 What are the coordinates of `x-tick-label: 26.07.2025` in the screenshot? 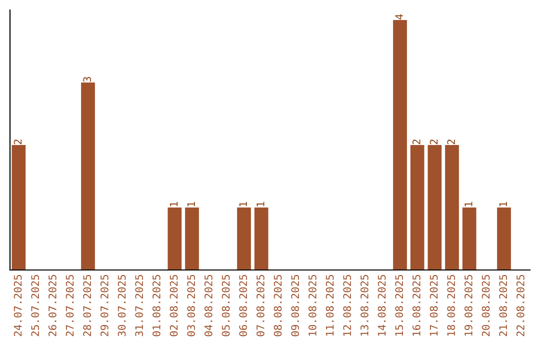 It's located at (52, 305).